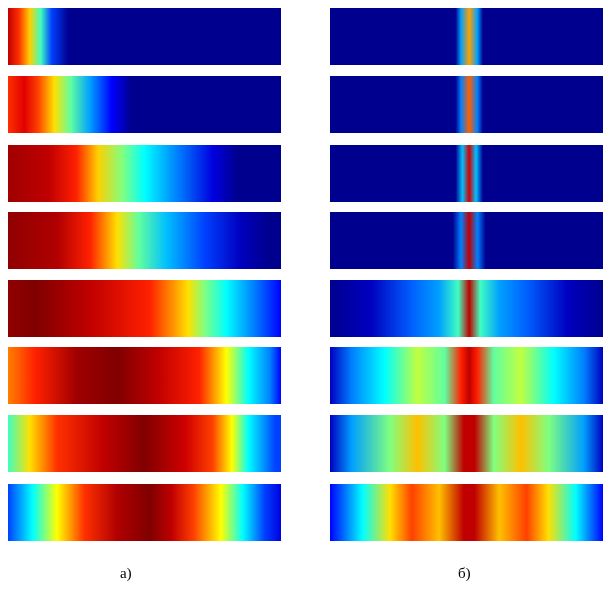 Image resolution: width=612 pixels, height=600 pixels. What do you see at coordinates (464, 574) in the screenshot?
I see `panel-label: б)` at bounding box center [464, 574].